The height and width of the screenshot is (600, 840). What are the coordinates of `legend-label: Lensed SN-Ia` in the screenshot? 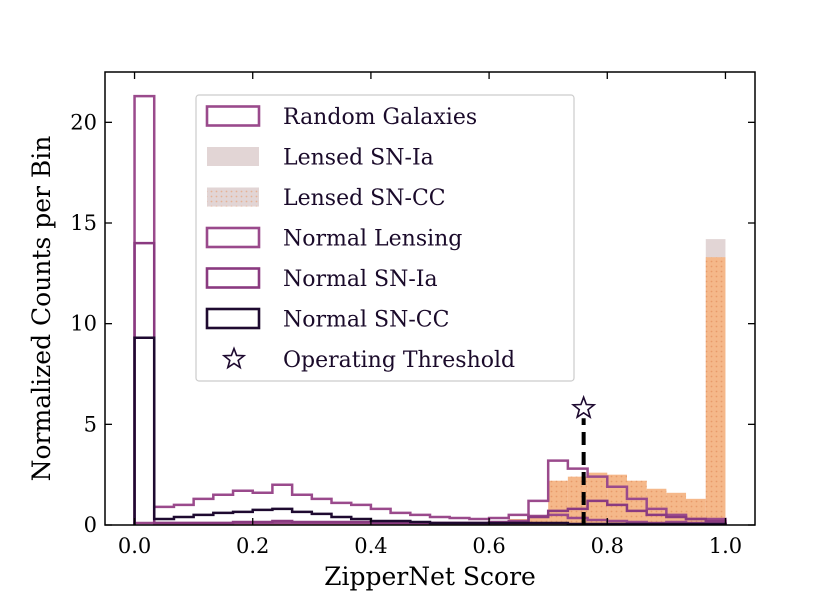 It's located at (358, 158).